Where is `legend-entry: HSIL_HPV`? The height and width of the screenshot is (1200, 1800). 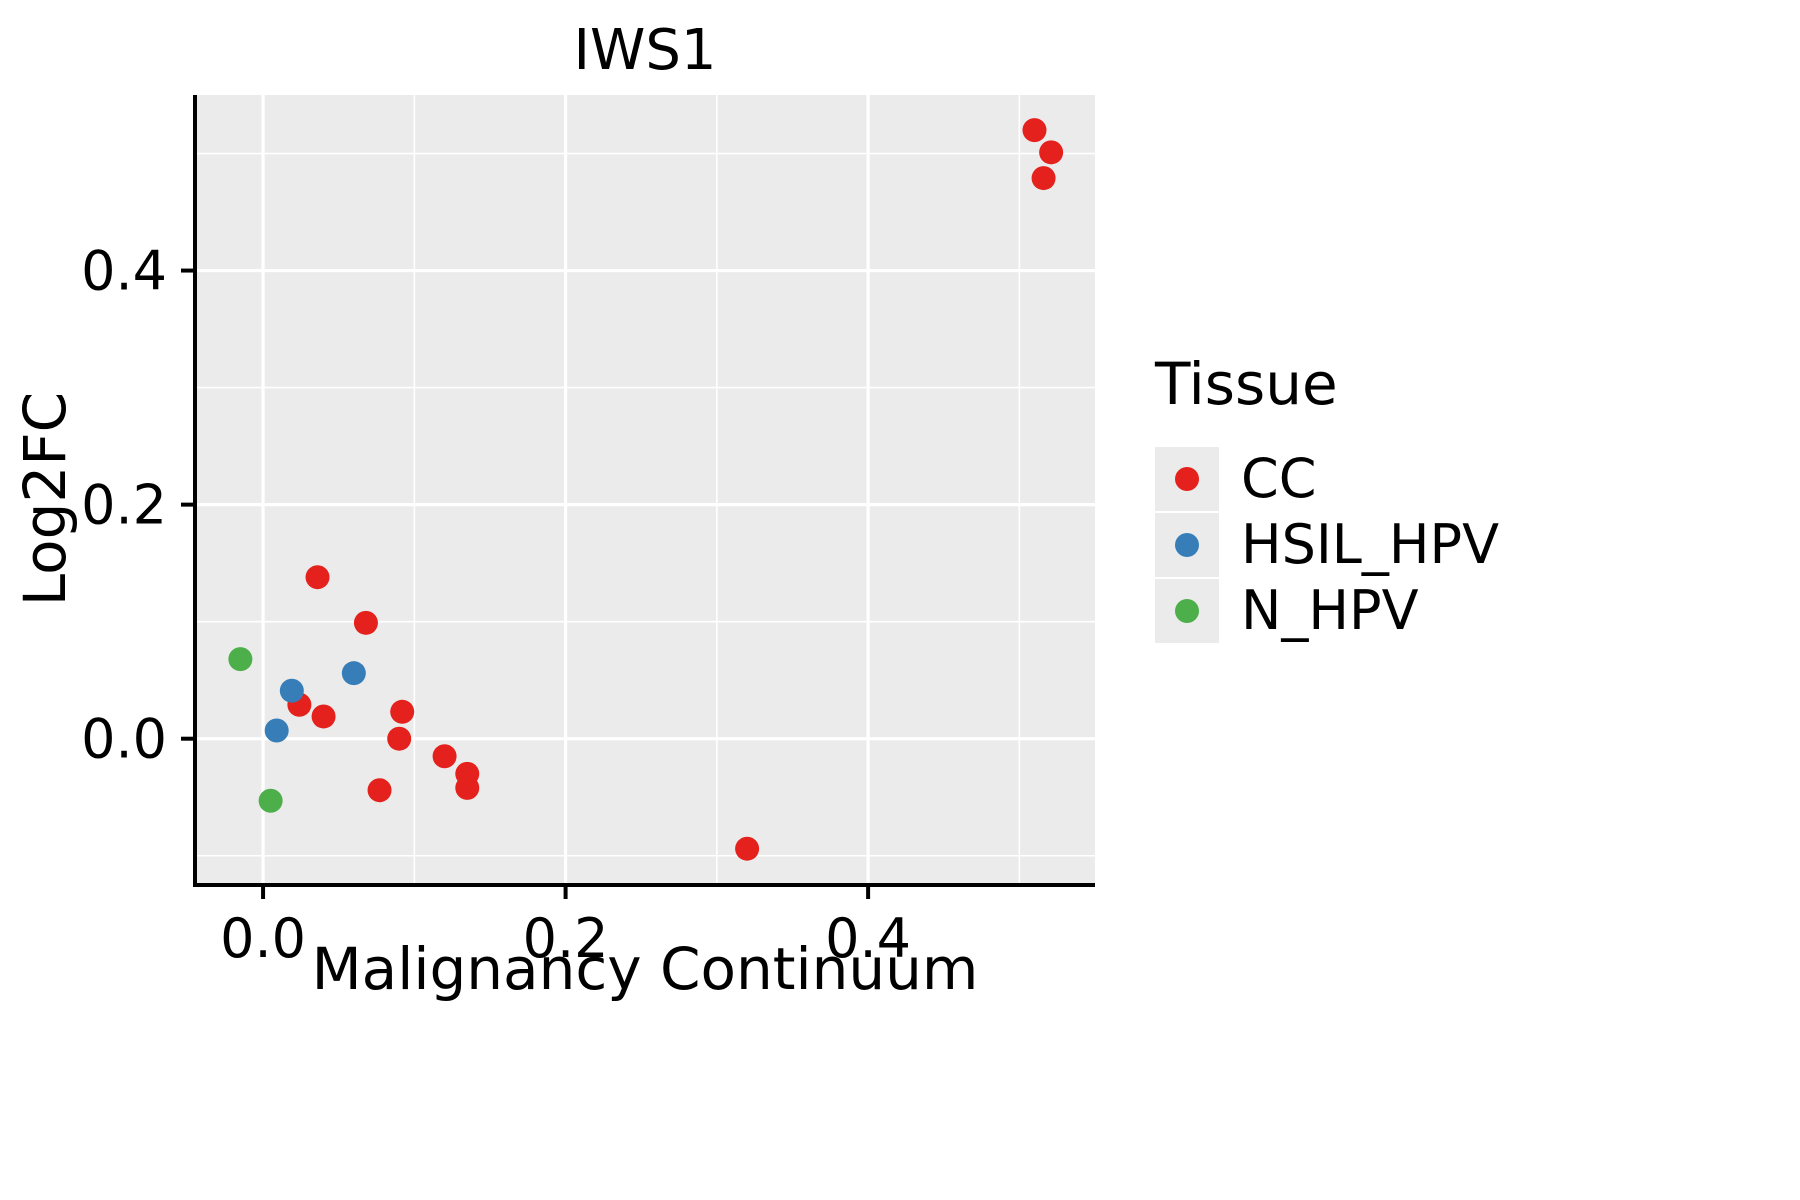 legend-entry: HSIL_HPV is located at coordinates (1465, 545).